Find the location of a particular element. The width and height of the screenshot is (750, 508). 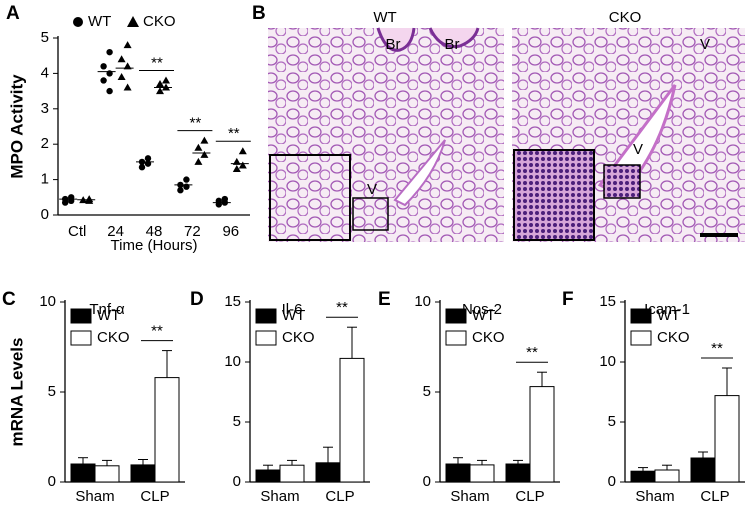

y-tick-label: 1 is located at coordinates (45, 179).